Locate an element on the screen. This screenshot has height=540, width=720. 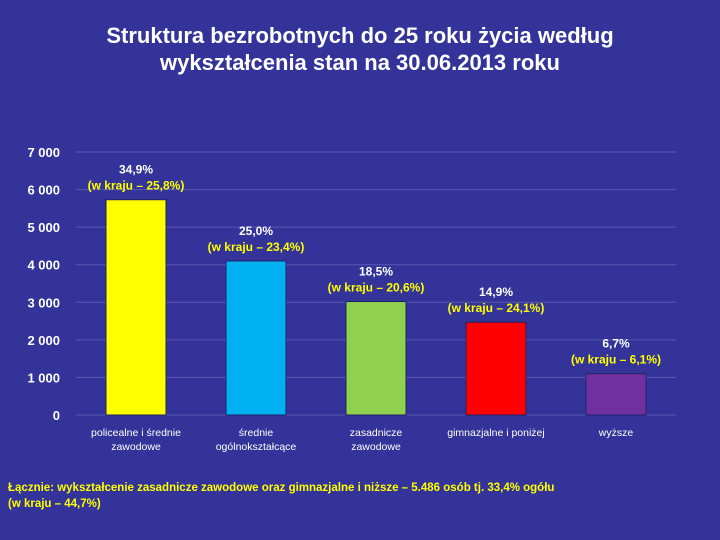
x-tick-label: zasadnicze is located at coordinates (376, 433).